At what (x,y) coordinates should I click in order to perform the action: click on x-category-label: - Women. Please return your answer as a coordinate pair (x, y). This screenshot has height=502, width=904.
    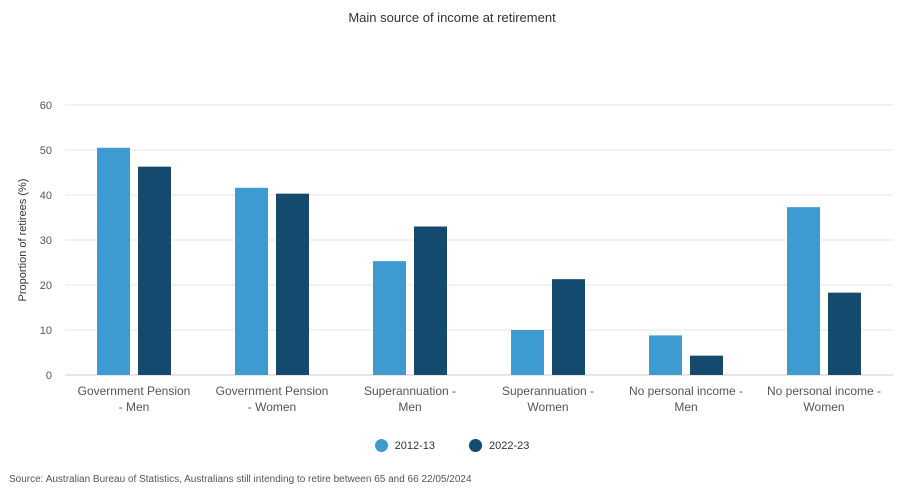
    Looking at the image, I should click on (272, 407).